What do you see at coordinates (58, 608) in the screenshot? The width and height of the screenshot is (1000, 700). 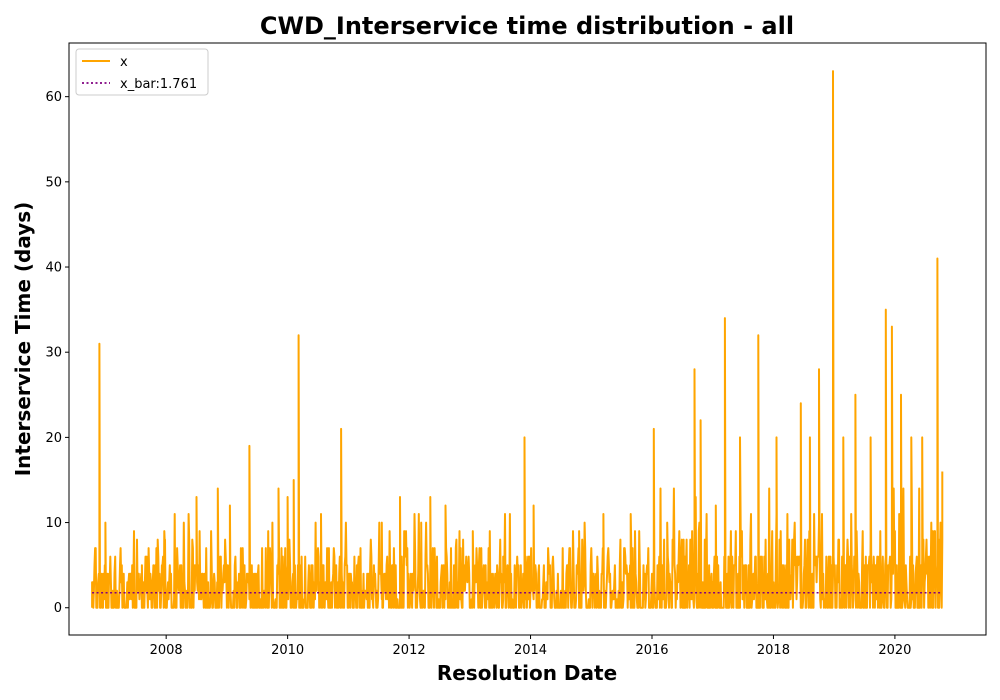 I see `y-tick-label: 0` at bounding box center [58, 608].